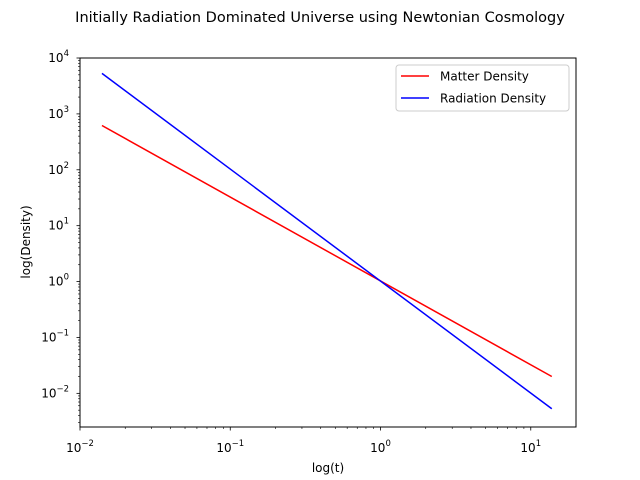  Describe the element at coordinates (484, 77) in the screenshot. I see `legend-label-1: Matter Density` at that location.